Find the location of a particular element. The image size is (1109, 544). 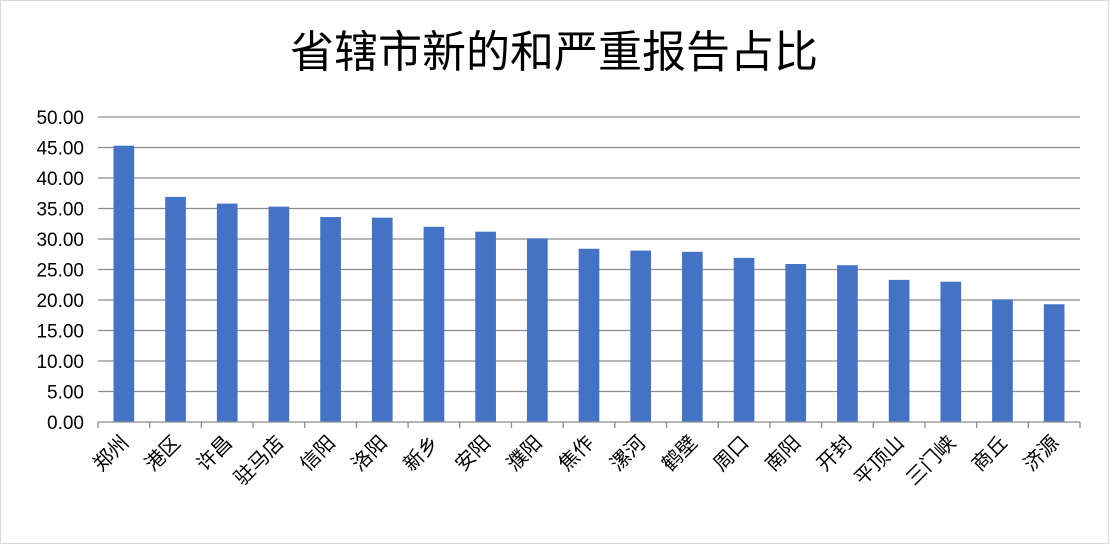

x-category-label: 漯河 is located at coordinates (627, 453).